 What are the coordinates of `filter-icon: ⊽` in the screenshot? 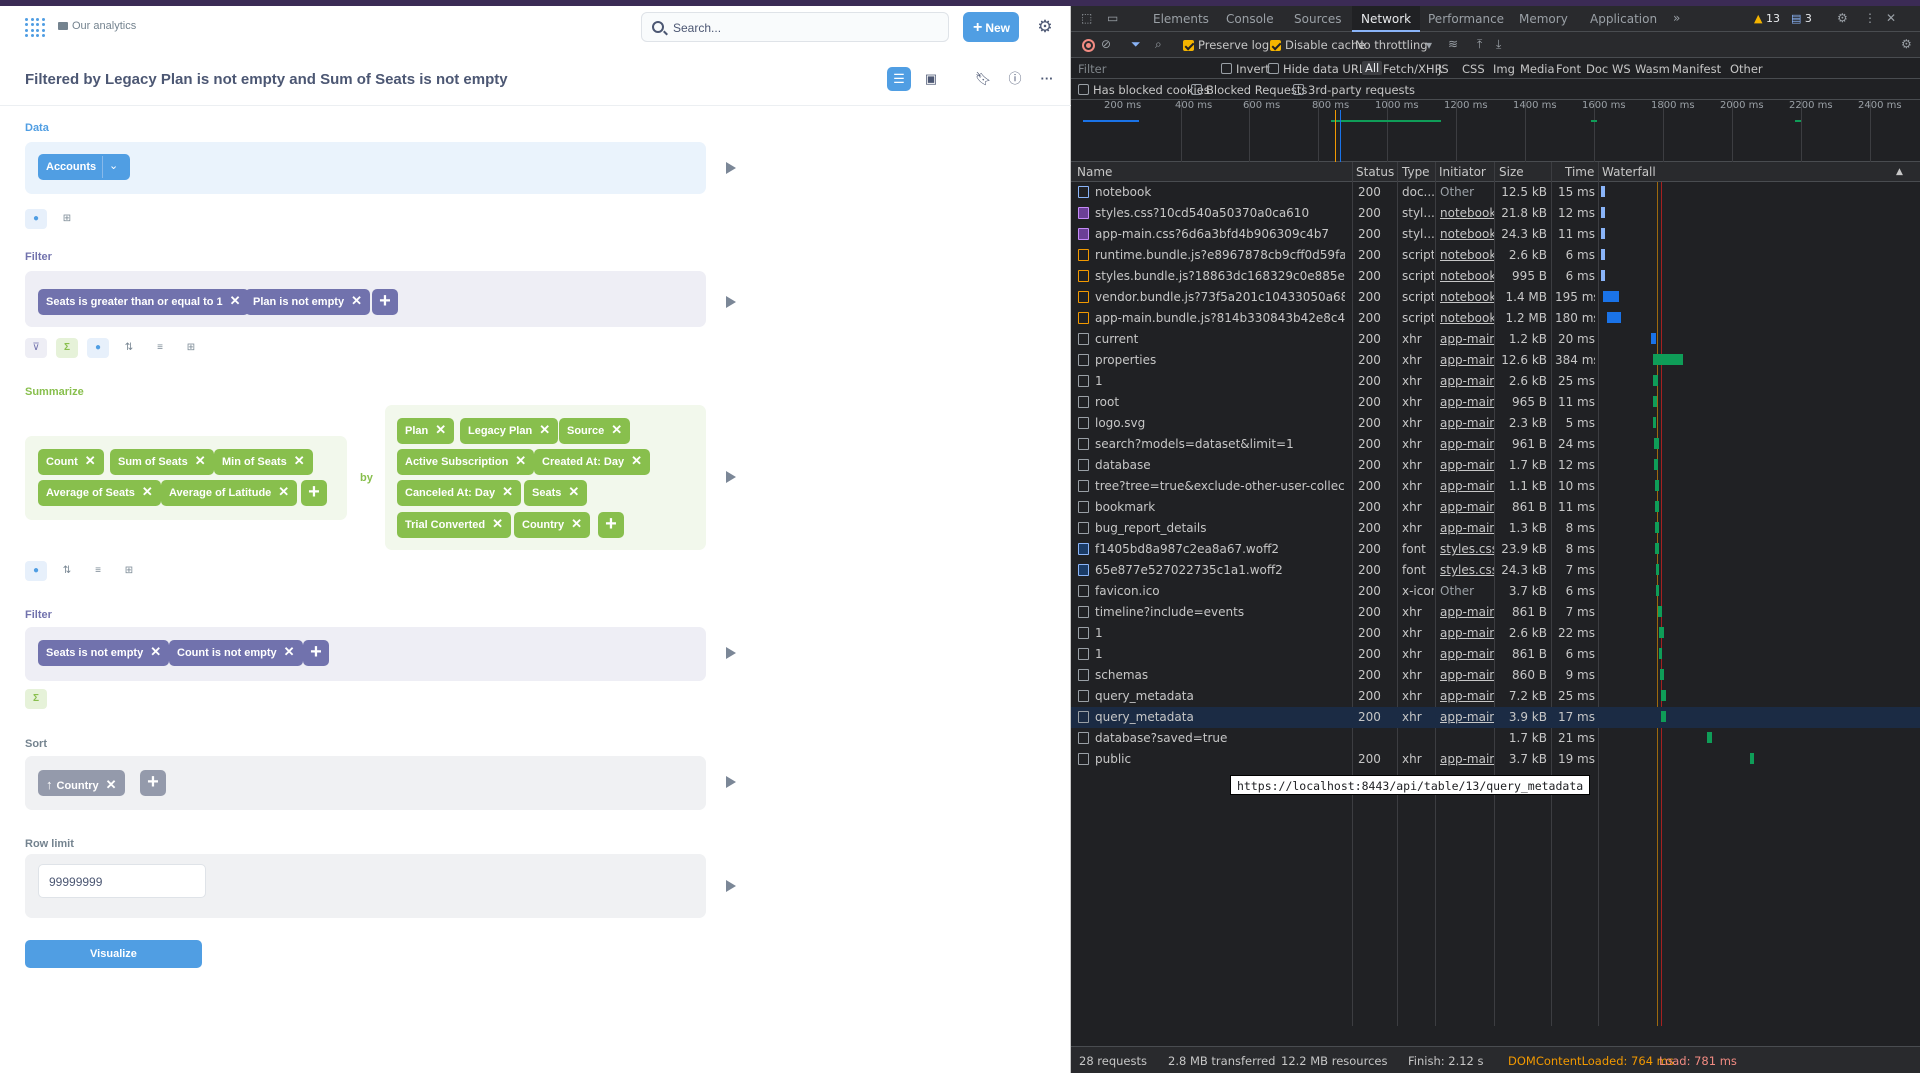 It's located at (36, 348).